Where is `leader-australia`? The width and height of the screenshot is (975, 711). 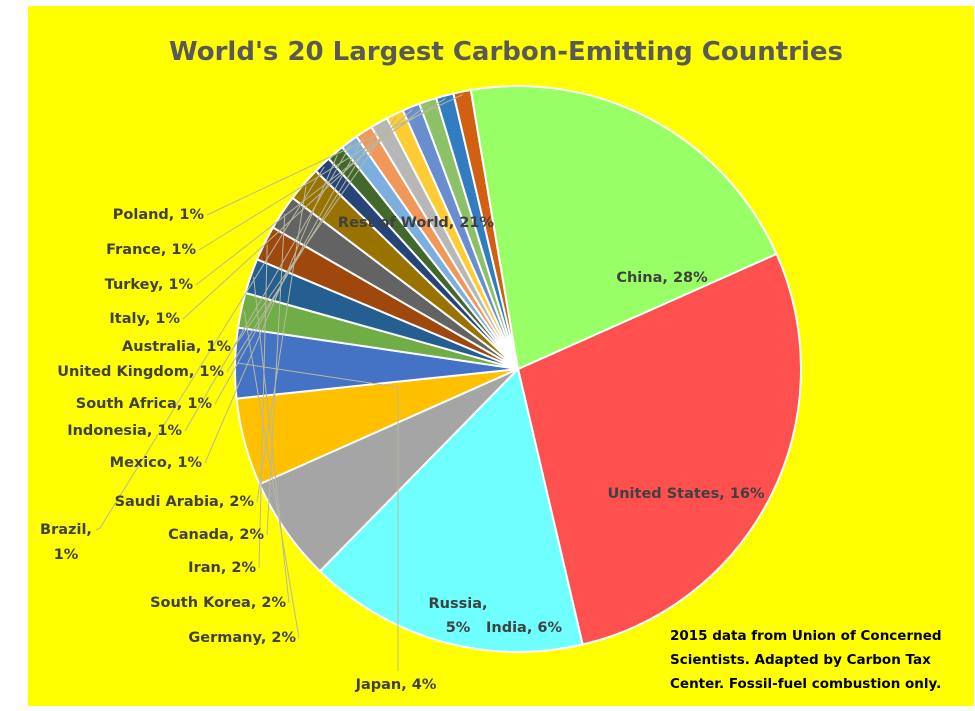
leader-australia is located at coordinates (315, 232).